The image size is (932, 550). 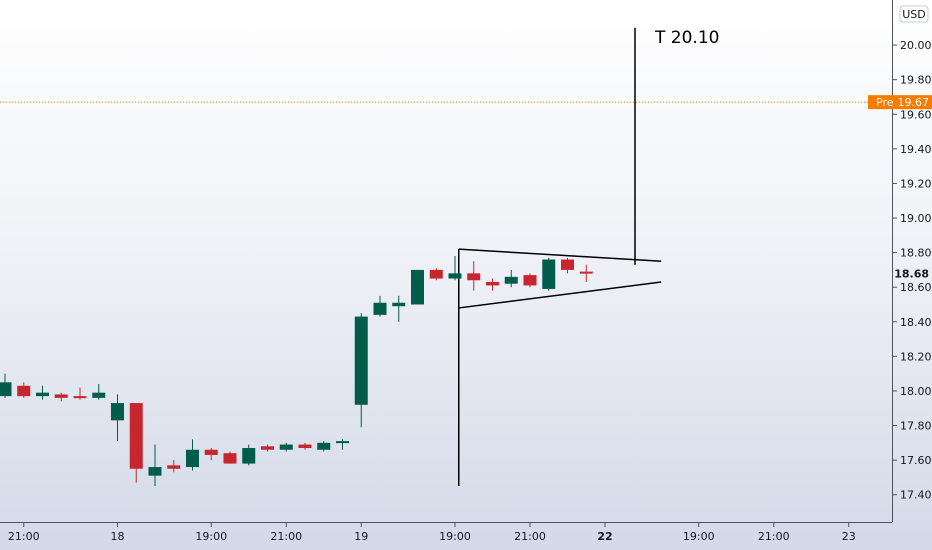 I want to click on price-tick-label: 19.00, so click(x=916, y=218).